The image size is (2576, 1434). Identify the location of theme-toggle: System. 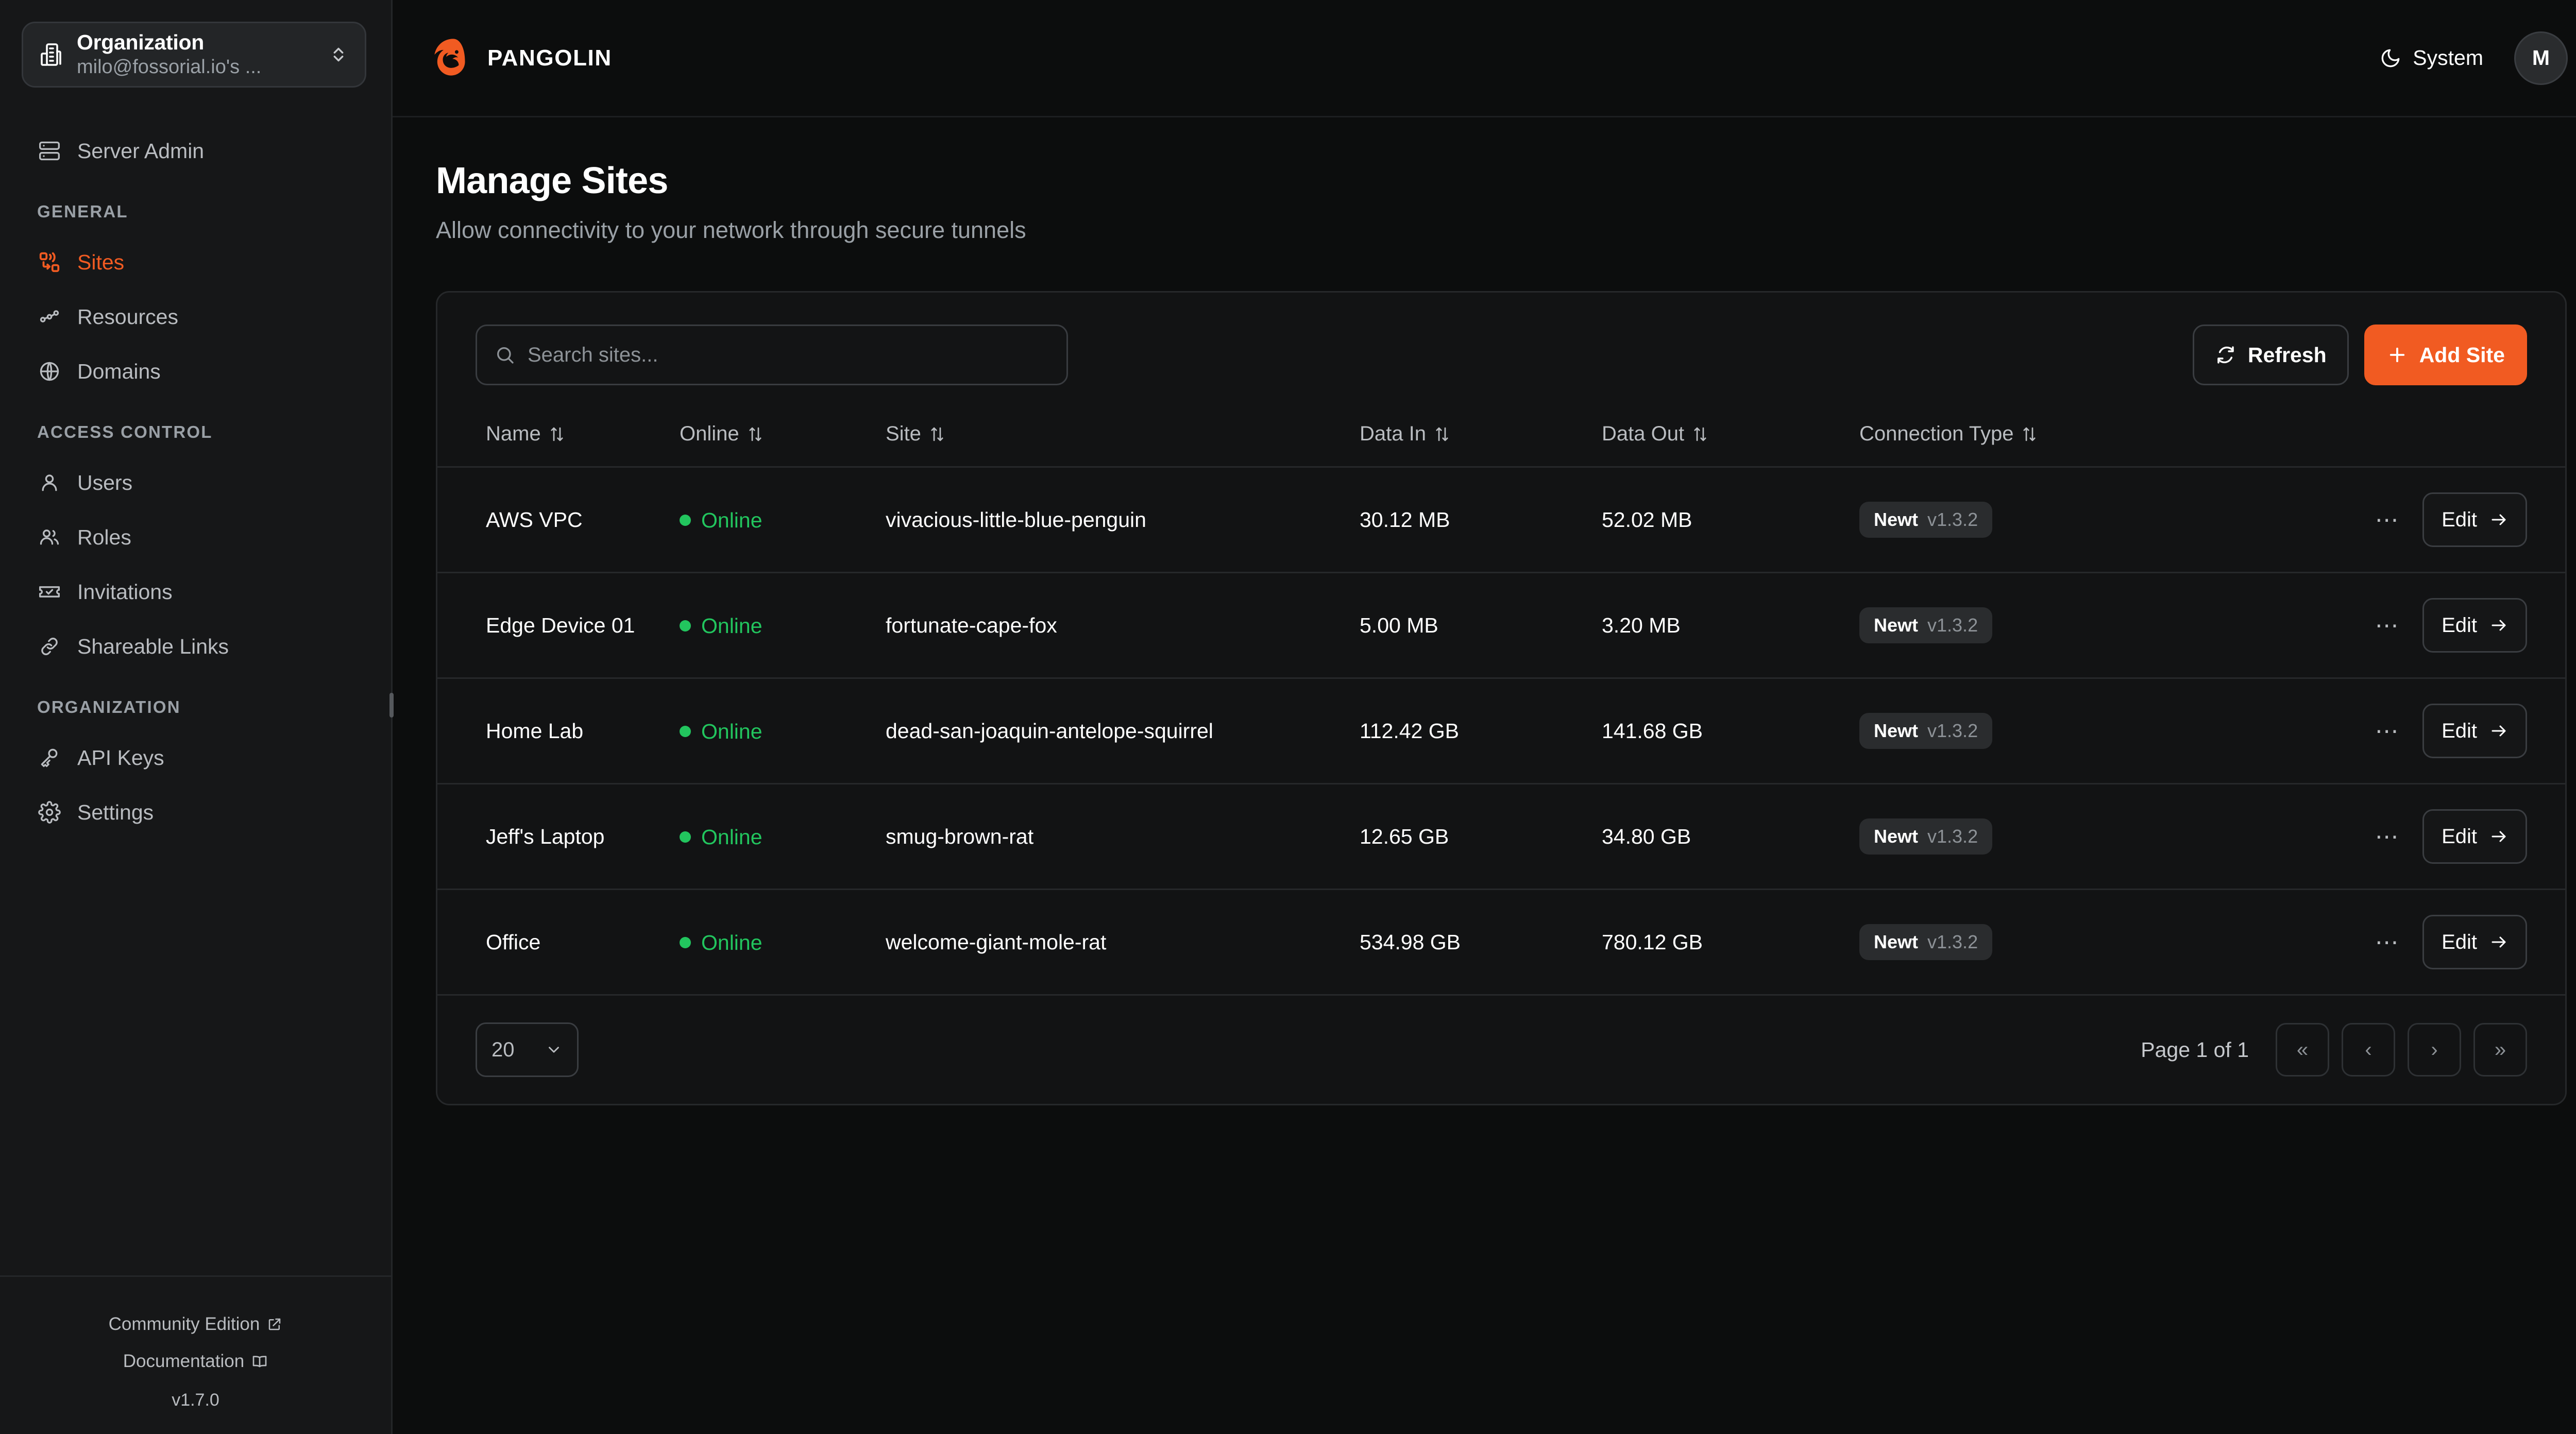
(2432, 58).